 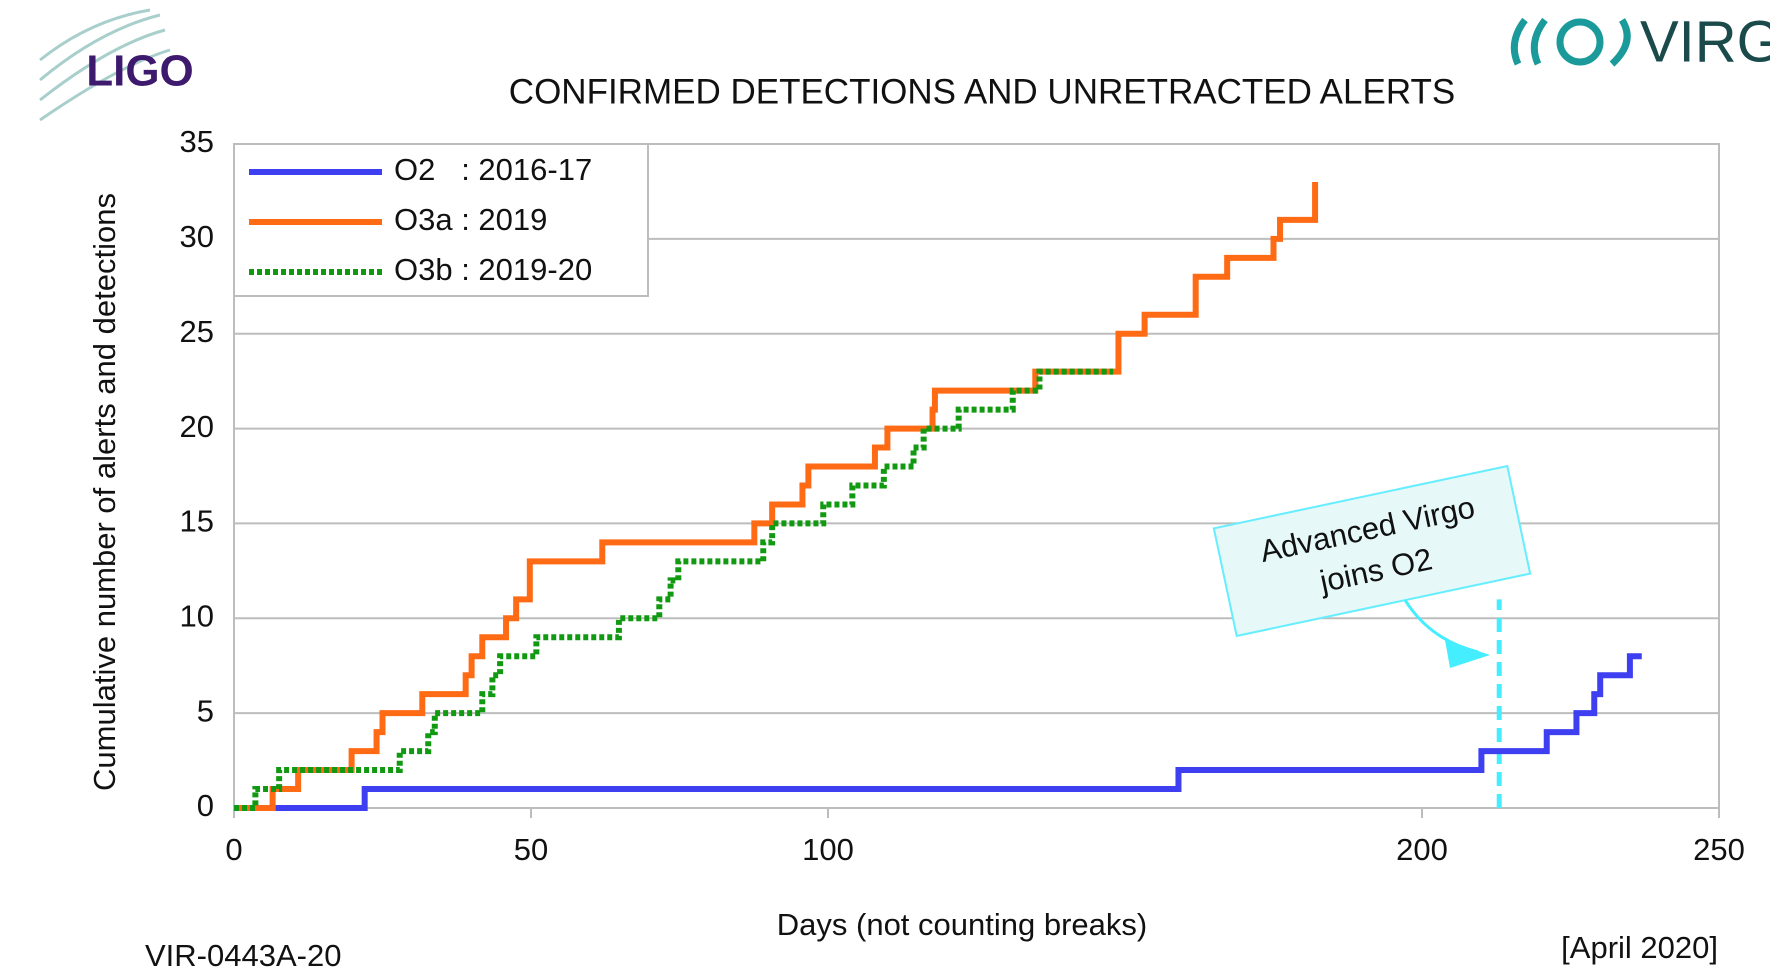 What do you see at coordinates (197, 331) in the screenshot?
I see `y-tick-label: 25` at bounding box center [197, 331].